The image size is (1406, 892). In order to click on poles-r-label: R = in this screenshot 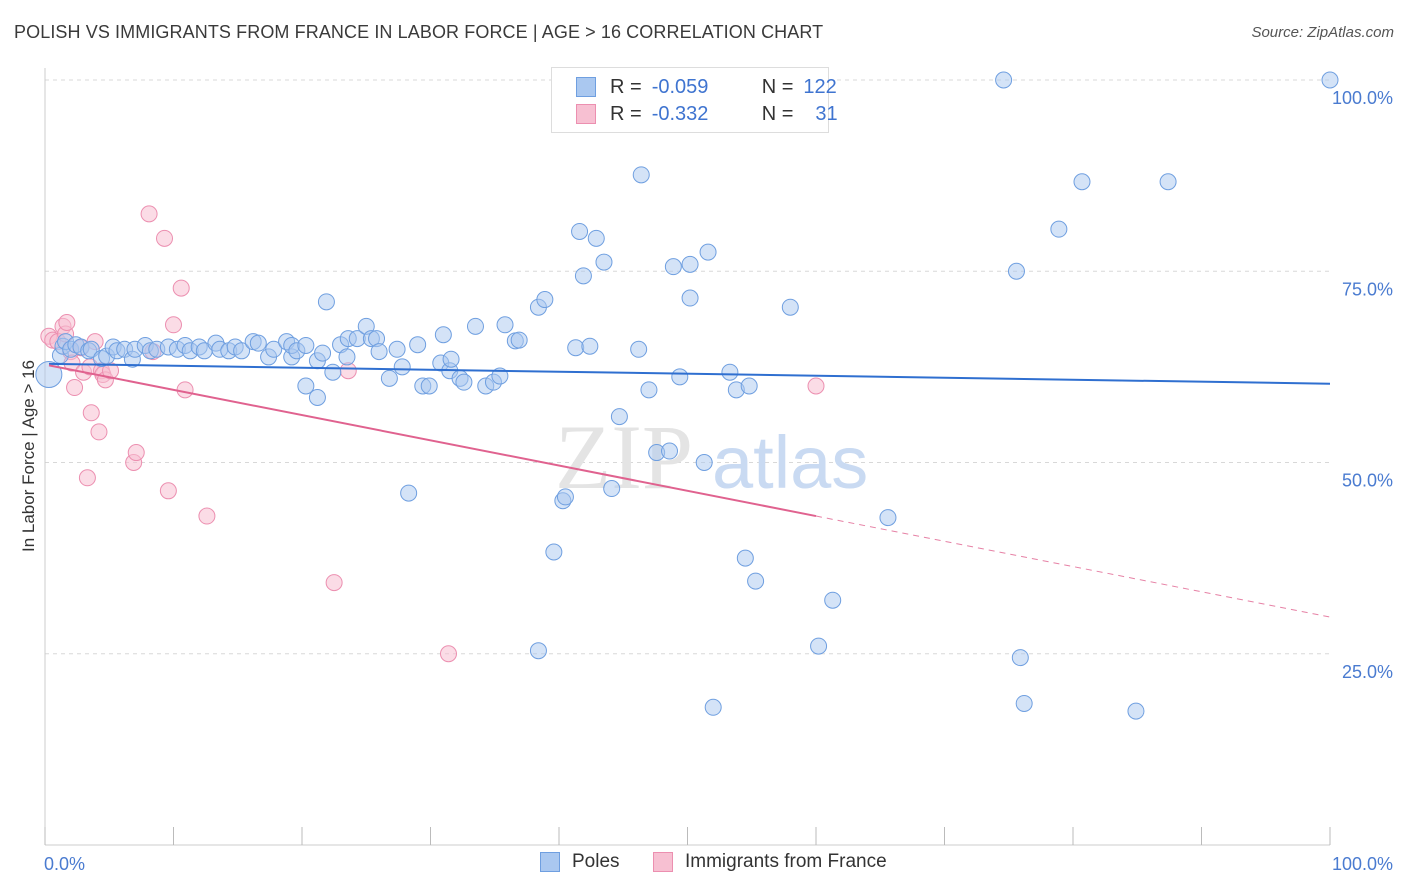, I will do `click(626, 86)`.